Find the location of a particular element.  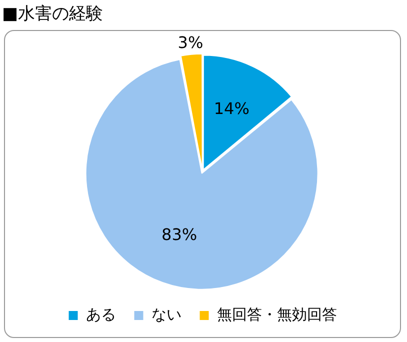

chart-title: ■水害の経験 is located at coordinates (53, 14).